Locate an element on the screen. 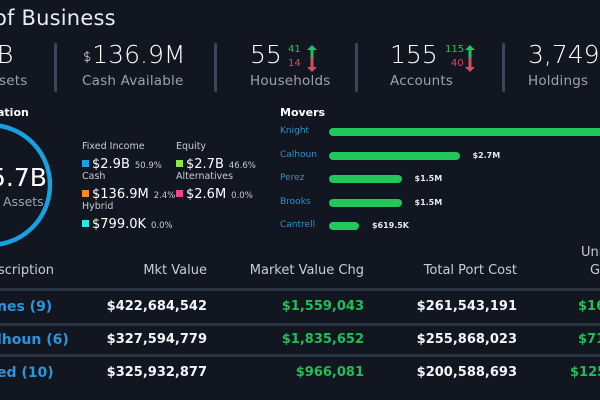 This screenshot has width=600, height=400. cash-available-value: $136.9M is located at coordinates (134, 54).